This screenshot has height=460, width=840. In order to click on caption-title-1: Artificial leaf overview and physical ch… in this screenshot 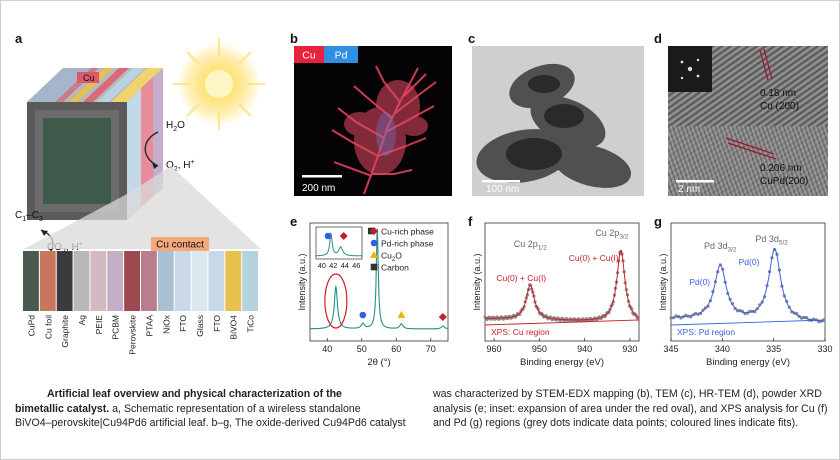, I will do `click(194, 394)`.